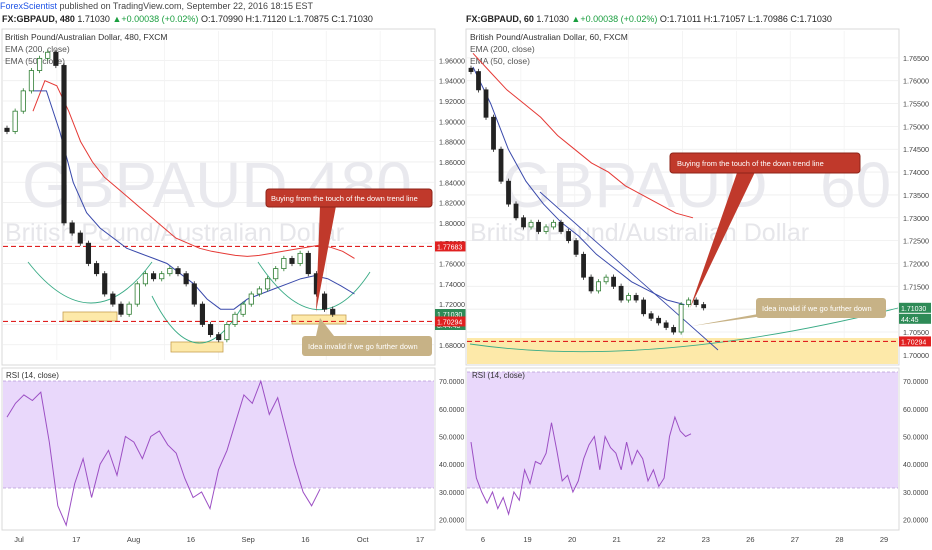 Image resolution: width=932 pixels, height=550 pixels. I want to click on r-price-tick-13: 1.70000, so click(916, 355).